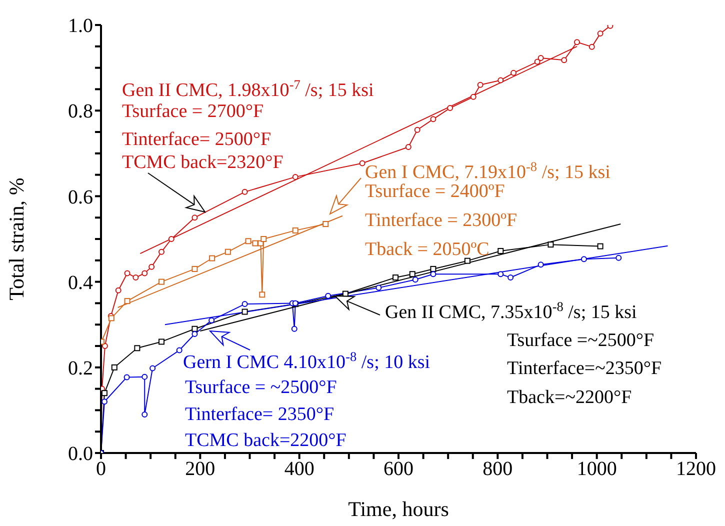 Image resolution: width=725 pixels, height=526 pixels. What do you see at coordinates (203, 162) in the screenshot?
I see `annotation: TCMC back=2320°F` at bounding box center [203, 162].